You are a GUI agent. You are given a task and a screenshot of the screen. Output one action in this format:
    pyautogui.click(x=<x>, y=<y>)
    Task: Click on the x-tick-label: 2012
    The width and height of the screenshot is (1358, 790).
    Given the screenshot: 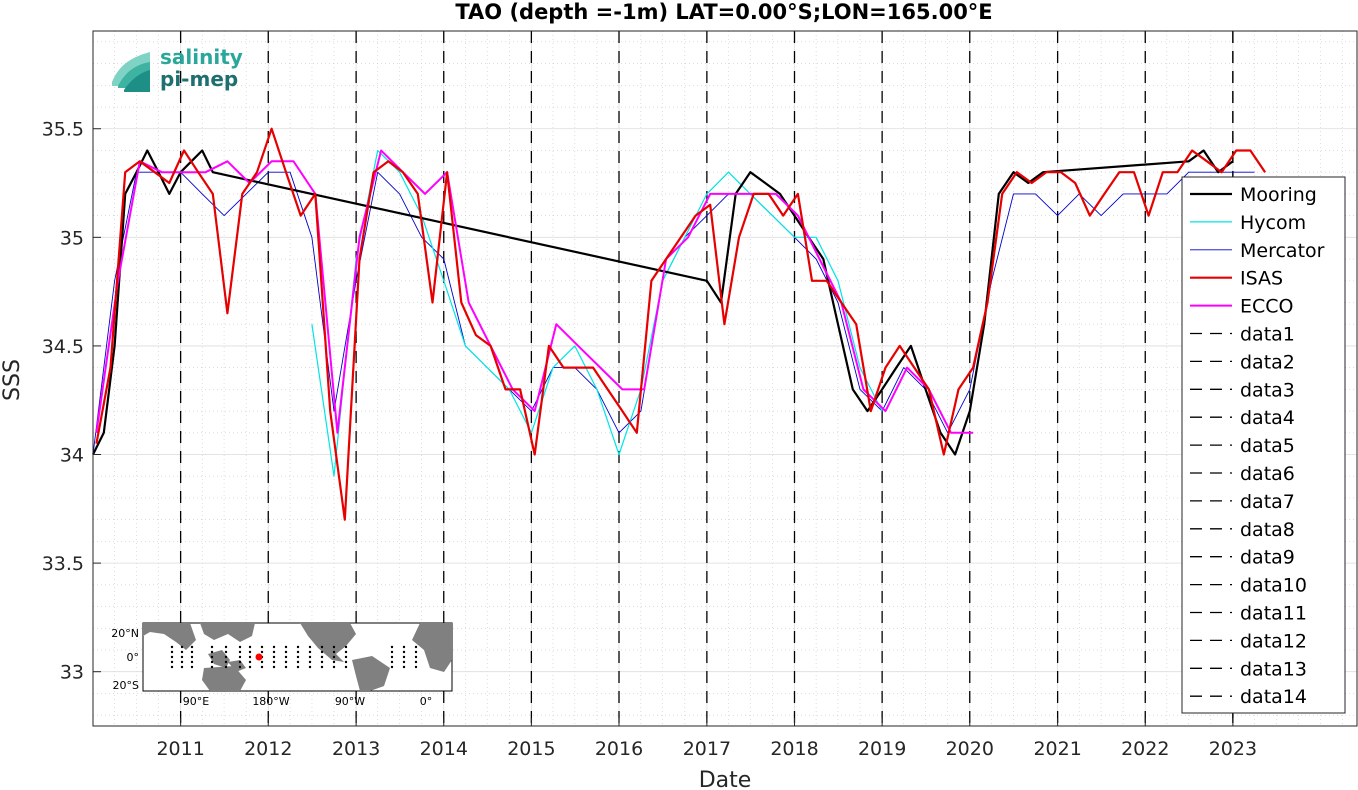 What is the action you would take?
    pyautogui.click(x=268, y=749)
    